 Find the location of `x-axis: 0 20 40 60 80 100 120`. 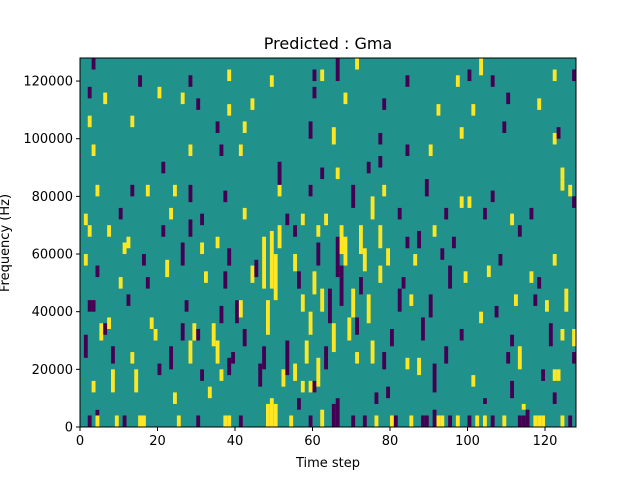

x-axis: 0 20 40 60 80 100 120 is located at coordinates (317, 438).